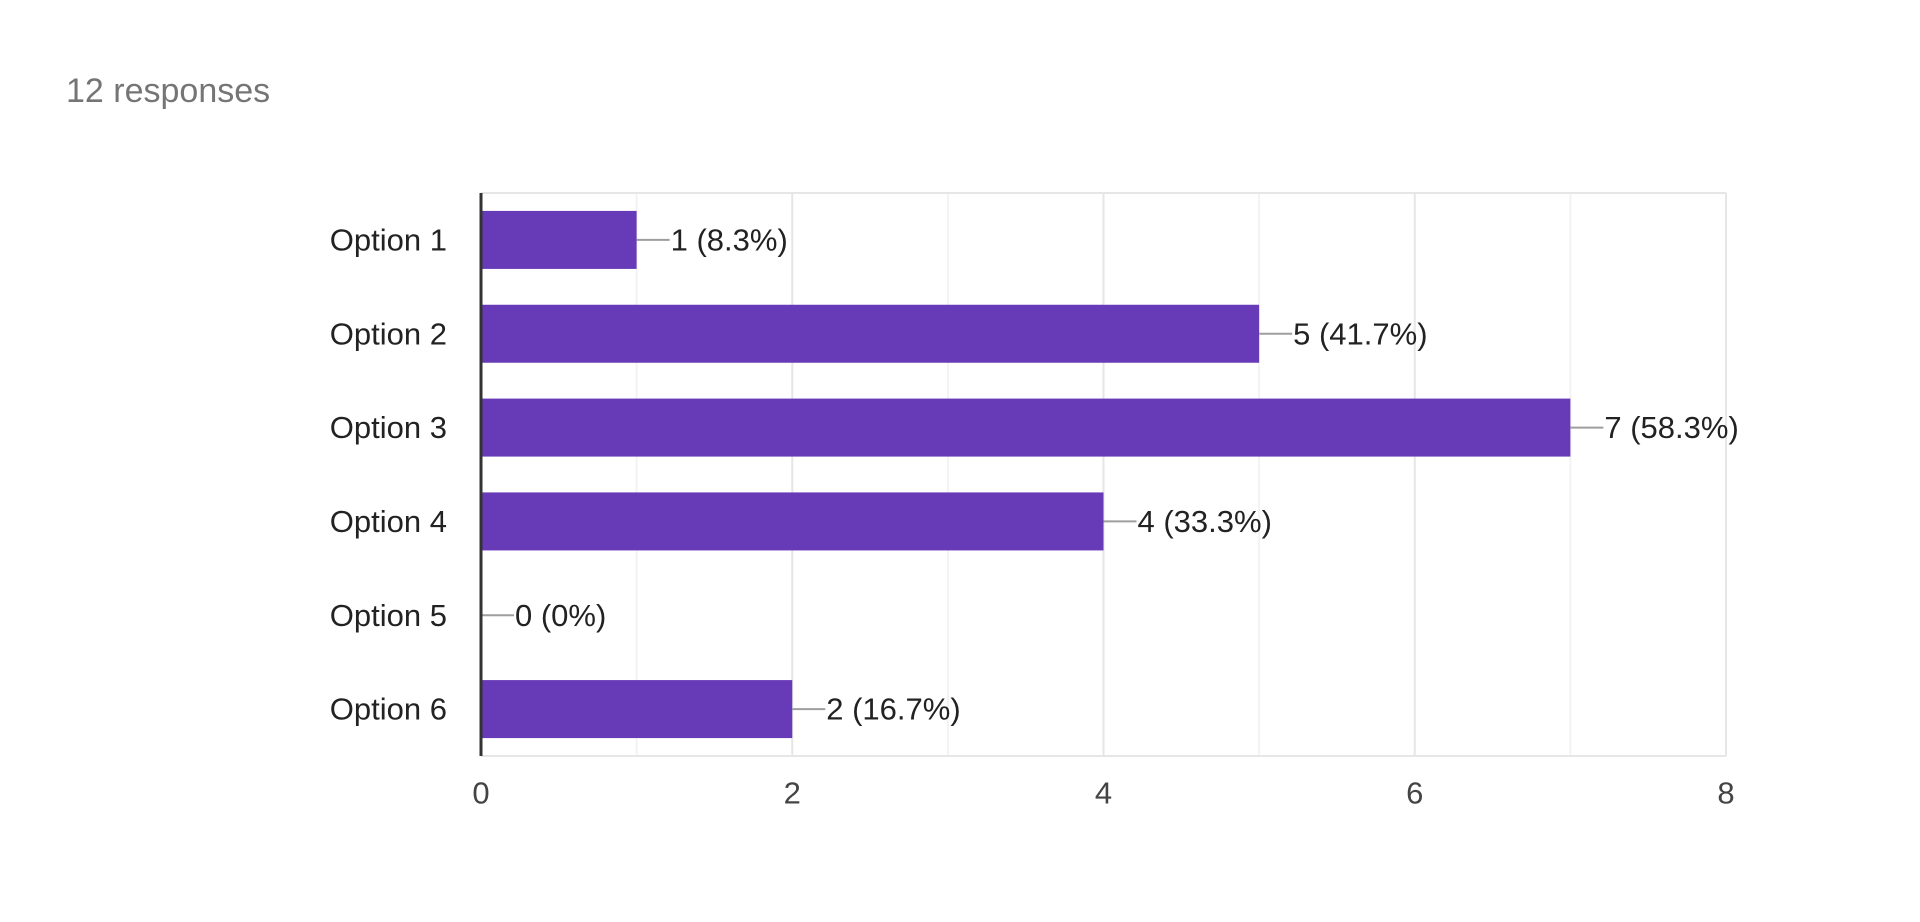 The height and width of the screenshot is (922, 1920). What do you see at coordinates (792, 793) in the screenshot?
I see `x-tick-label-2: 2` at bounding box center [792, 793].